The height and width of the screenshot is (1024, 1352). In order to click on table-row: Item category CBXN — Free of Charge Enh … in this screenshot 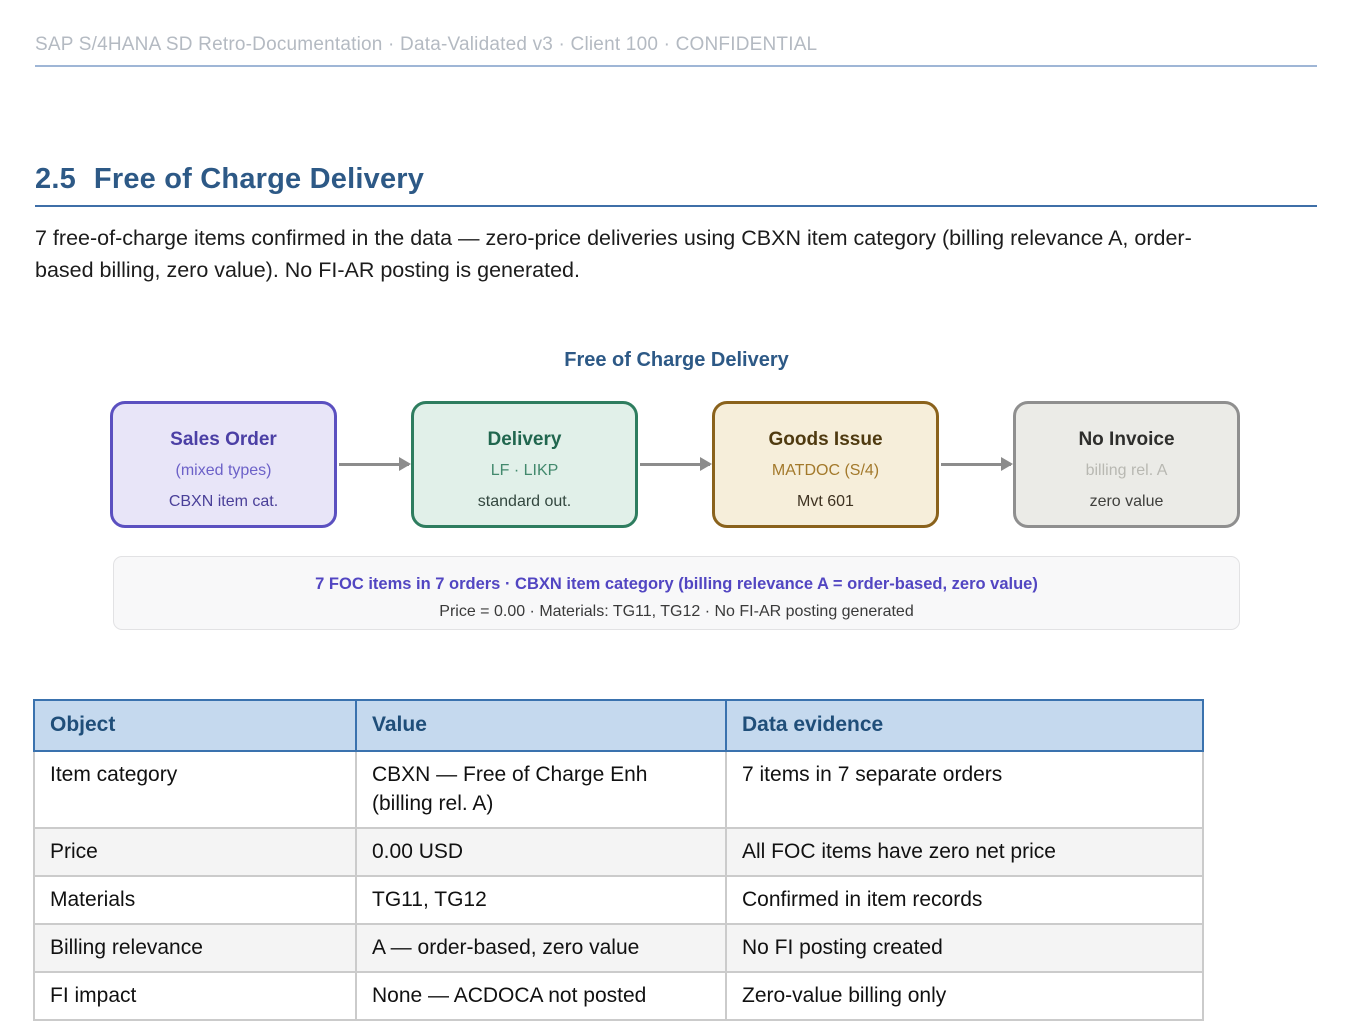, I will do `click(618, 789)`.